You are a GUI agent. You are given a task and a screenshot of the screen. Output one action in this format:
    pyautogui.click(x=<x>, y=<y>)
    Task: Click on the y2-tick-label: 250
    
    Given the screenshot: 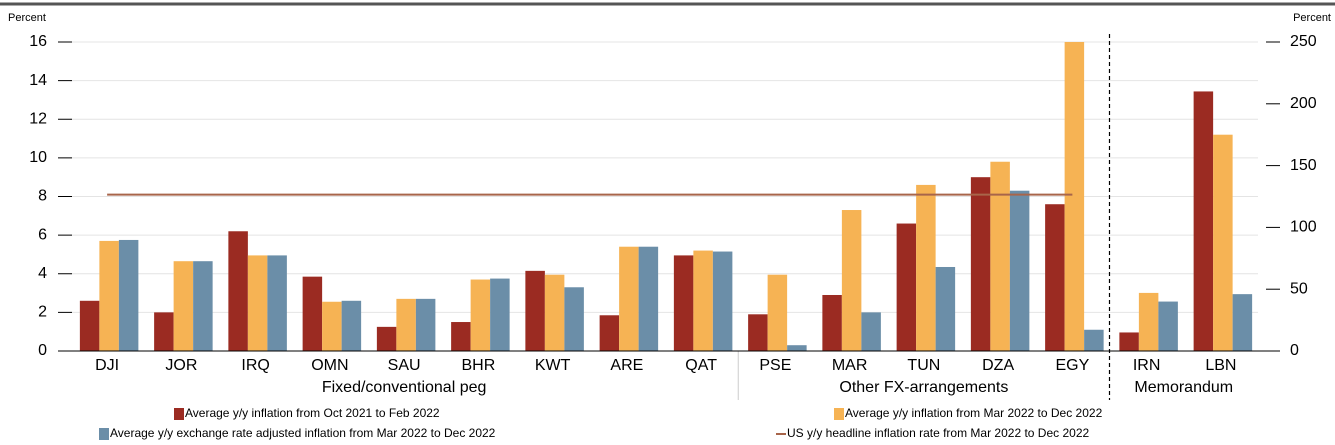 What is the action you would take?
    pyautogui.click(x=1303, y=41)
    